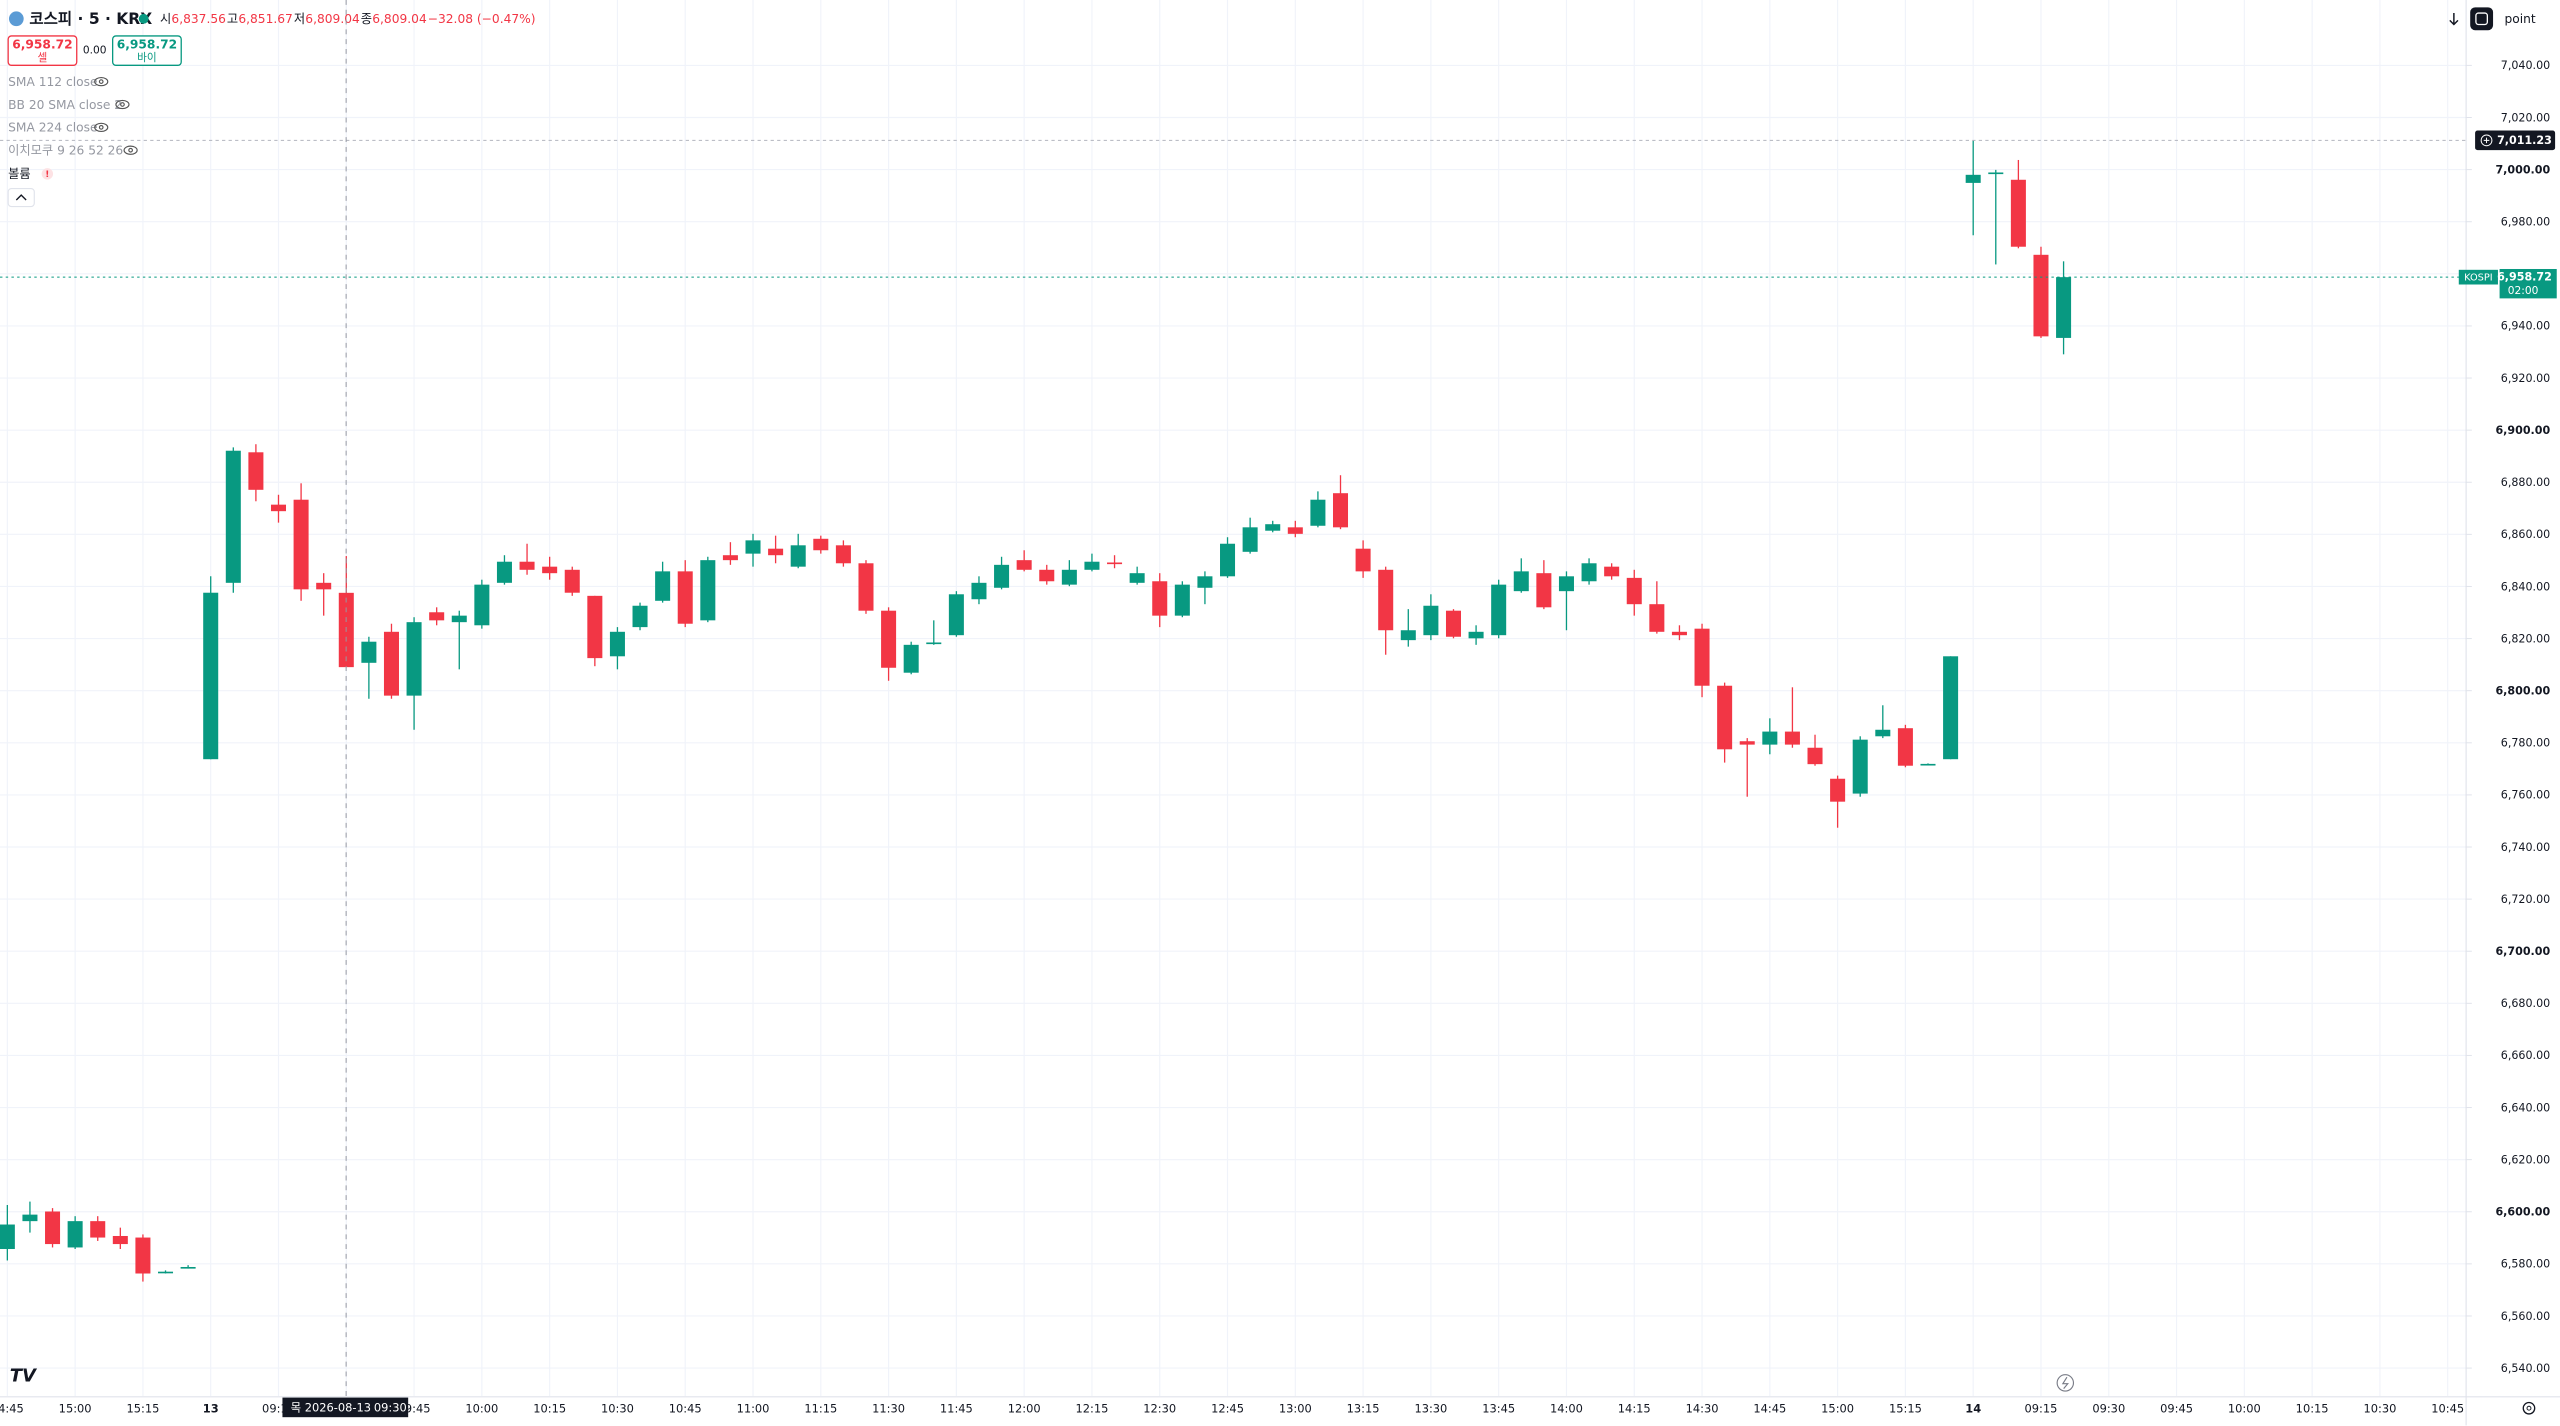 This screenshot has height=1426, width=2560. I want to click on ohlc-value: 6,809.04, so click(399, 19).